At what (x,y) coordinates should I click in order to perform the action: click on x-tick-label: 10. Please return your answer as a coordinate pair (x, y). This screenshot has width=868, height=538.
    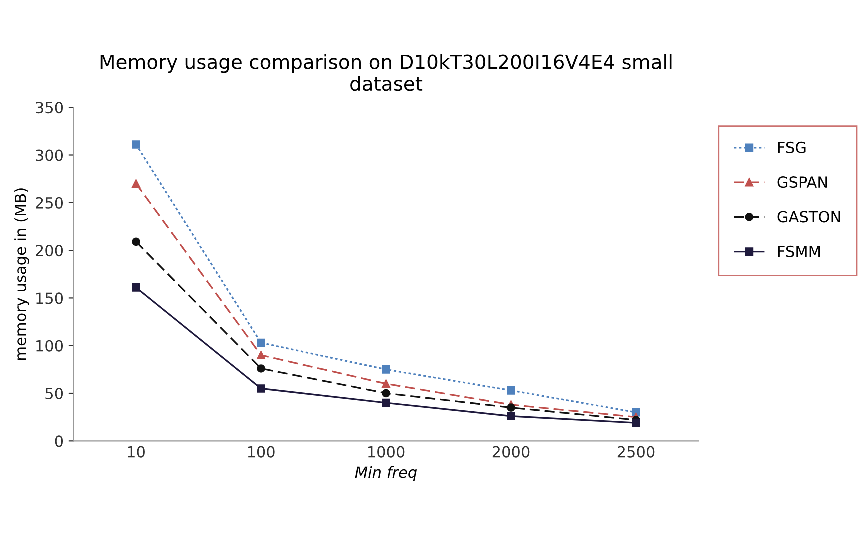
    Looking at the image, I should click on (136, 452).